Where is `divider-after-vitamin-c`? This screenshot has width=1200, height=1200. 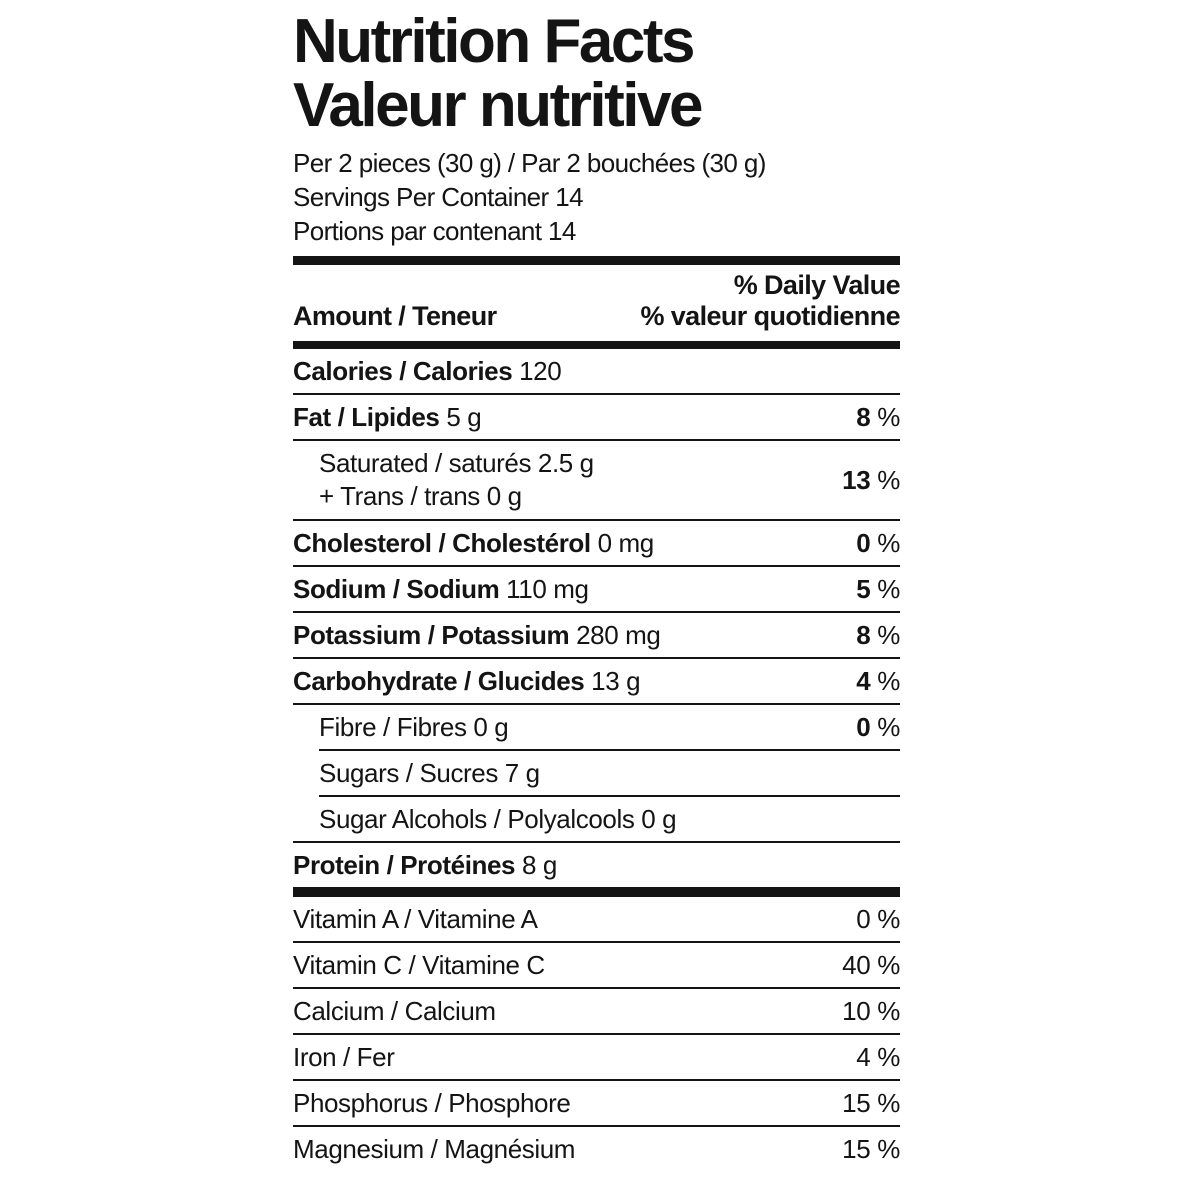
divider-after-vitamin-c is located at coordinates (596, 988).